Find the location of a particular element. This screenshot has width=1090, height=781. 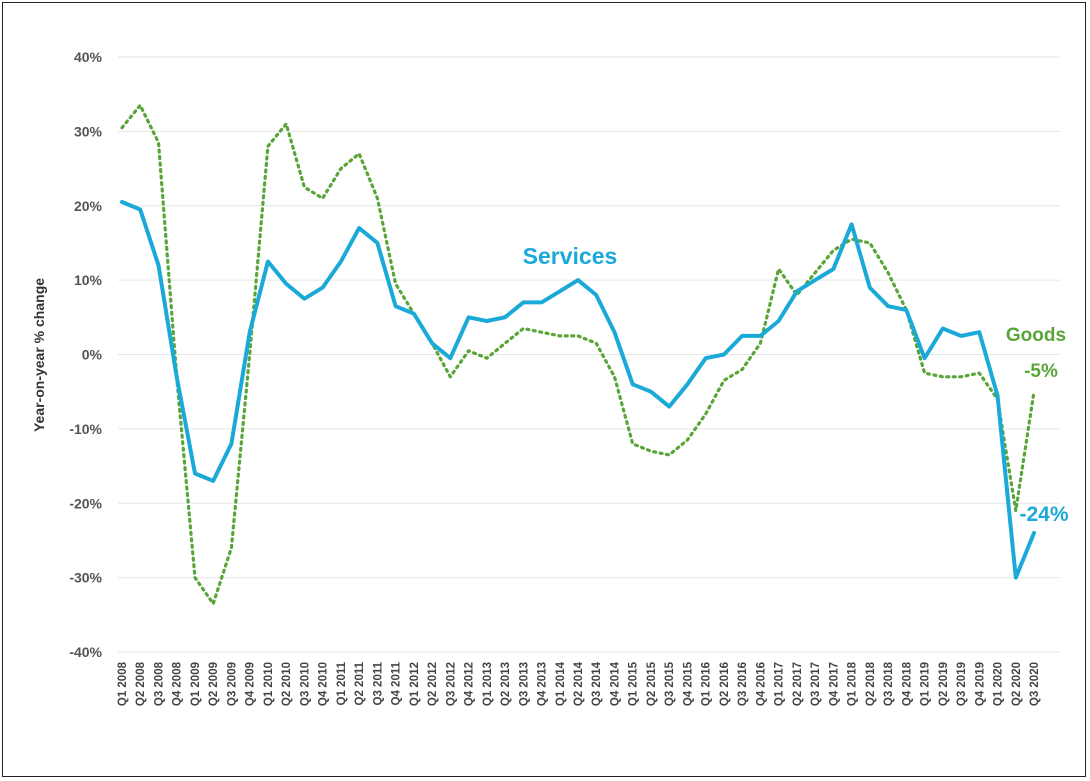

x-tick-label: Q1 2016 is located at coordinates (707, 684).